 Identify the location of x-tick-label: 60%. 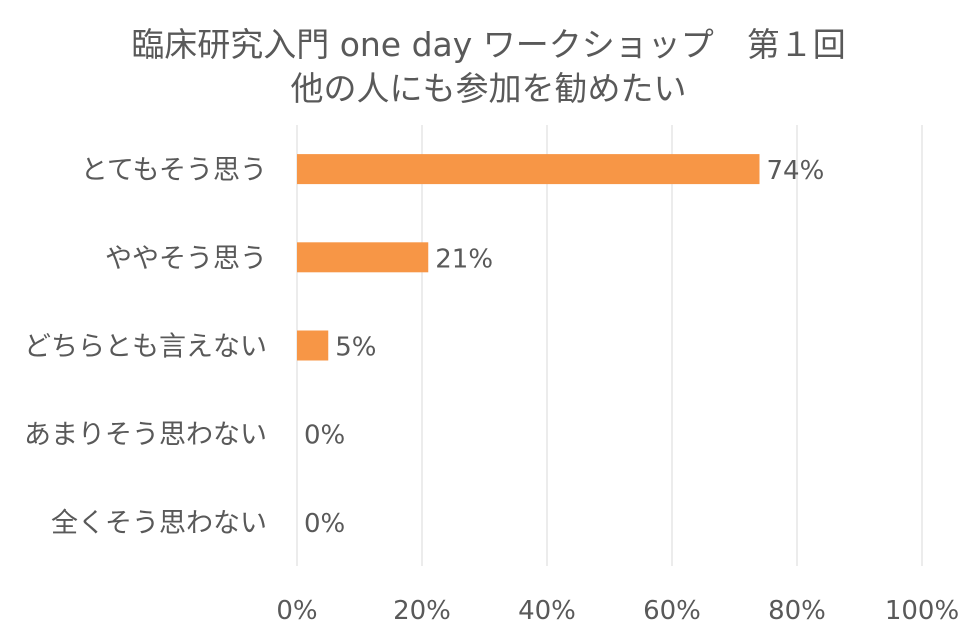
(672, 611).